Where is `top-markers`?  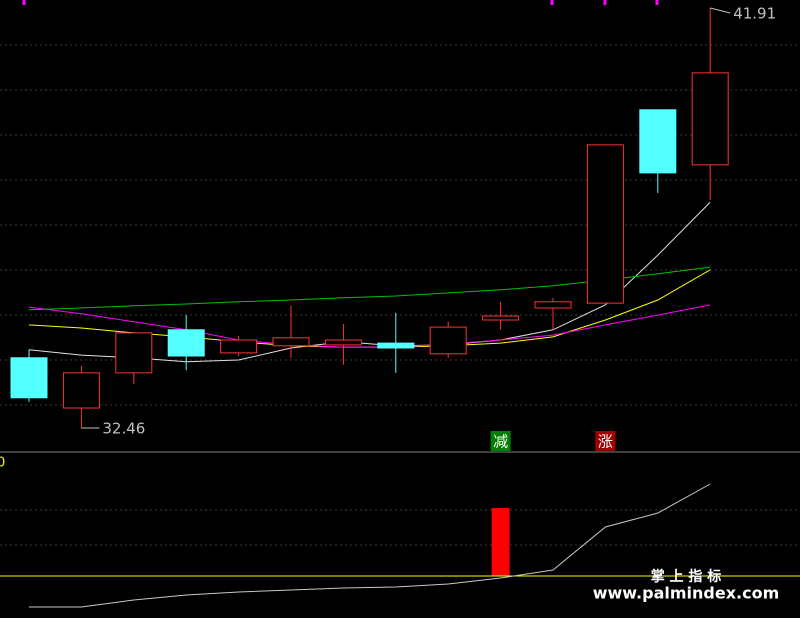
top-markers is located at coordinates (340, 2).